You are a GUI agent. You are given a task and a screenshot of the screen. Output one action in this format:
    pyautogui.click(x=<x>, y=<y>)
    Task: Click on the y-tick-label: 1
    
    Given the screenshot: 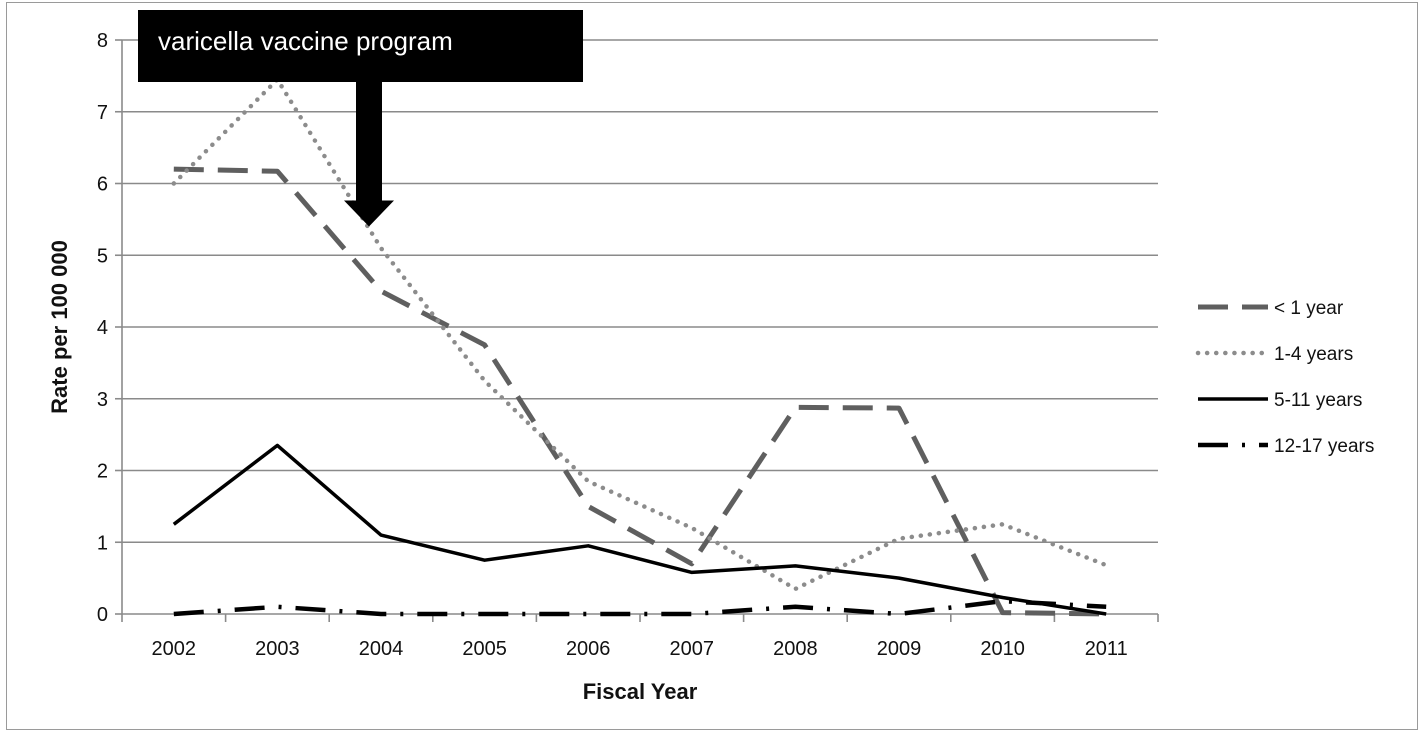 What is the action you would take?
    pyautogui.click(x=102, y=543)
    